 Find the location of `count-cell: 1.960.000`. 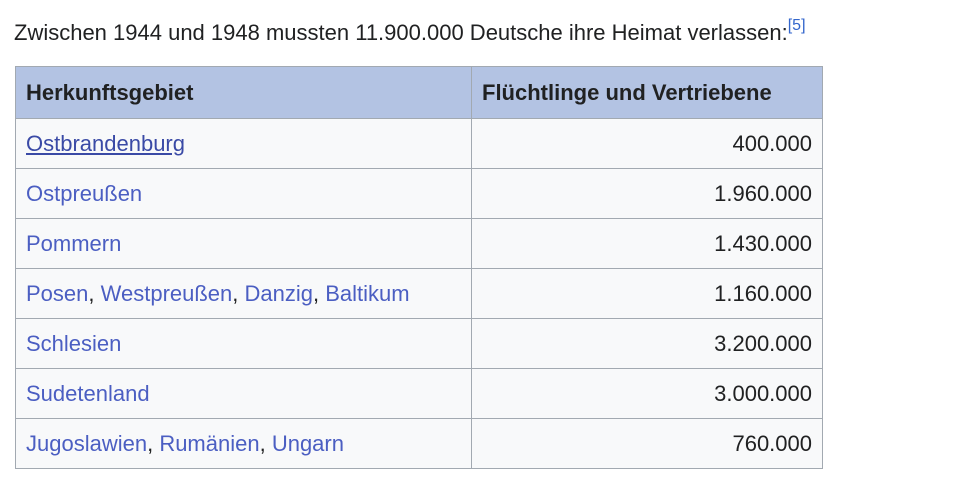

count-cell: 1.960.000 is located at coordinates (647, 193).